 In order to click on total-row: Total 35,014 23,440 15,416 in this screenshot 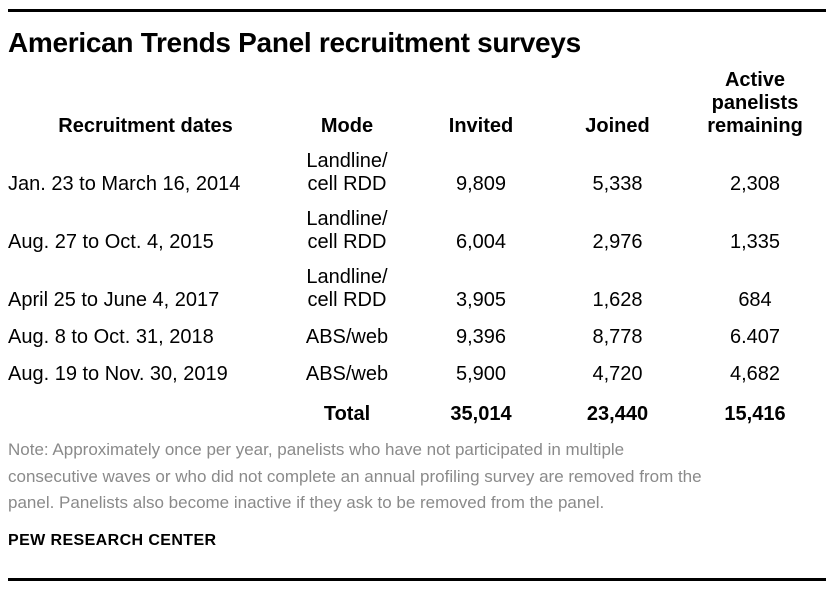, I will do `click(417, 412)`.